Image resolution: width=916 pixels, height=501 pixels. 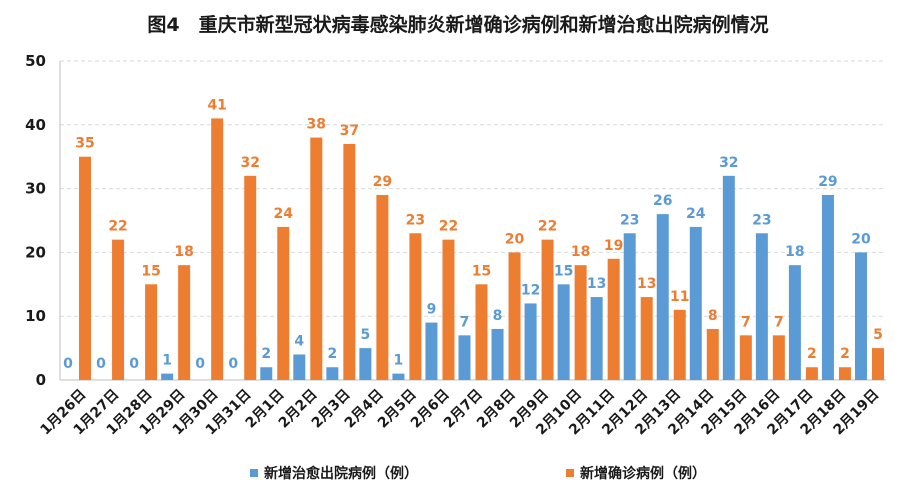 I want to click on data-label-recovered: 24, so click(x=696, y=214).